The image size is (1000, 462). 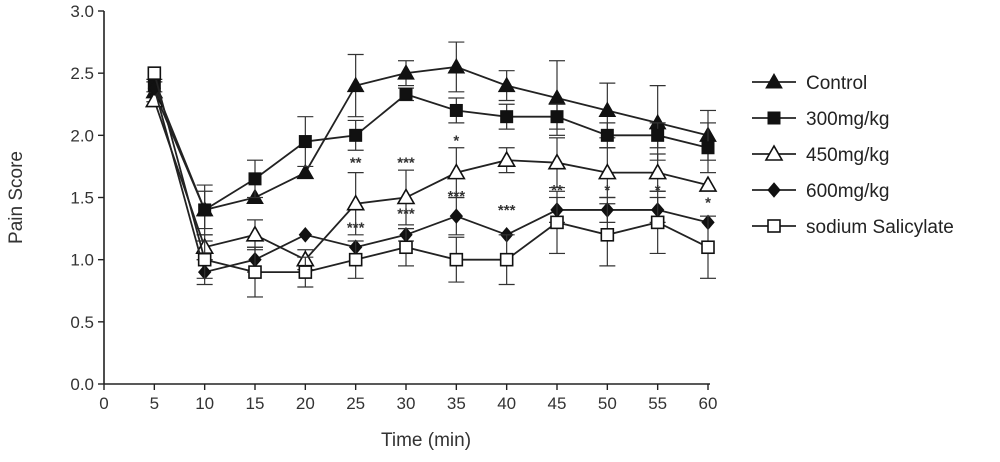 I want to click on y-tick-label: 1.0, so click(x=82, y=260).